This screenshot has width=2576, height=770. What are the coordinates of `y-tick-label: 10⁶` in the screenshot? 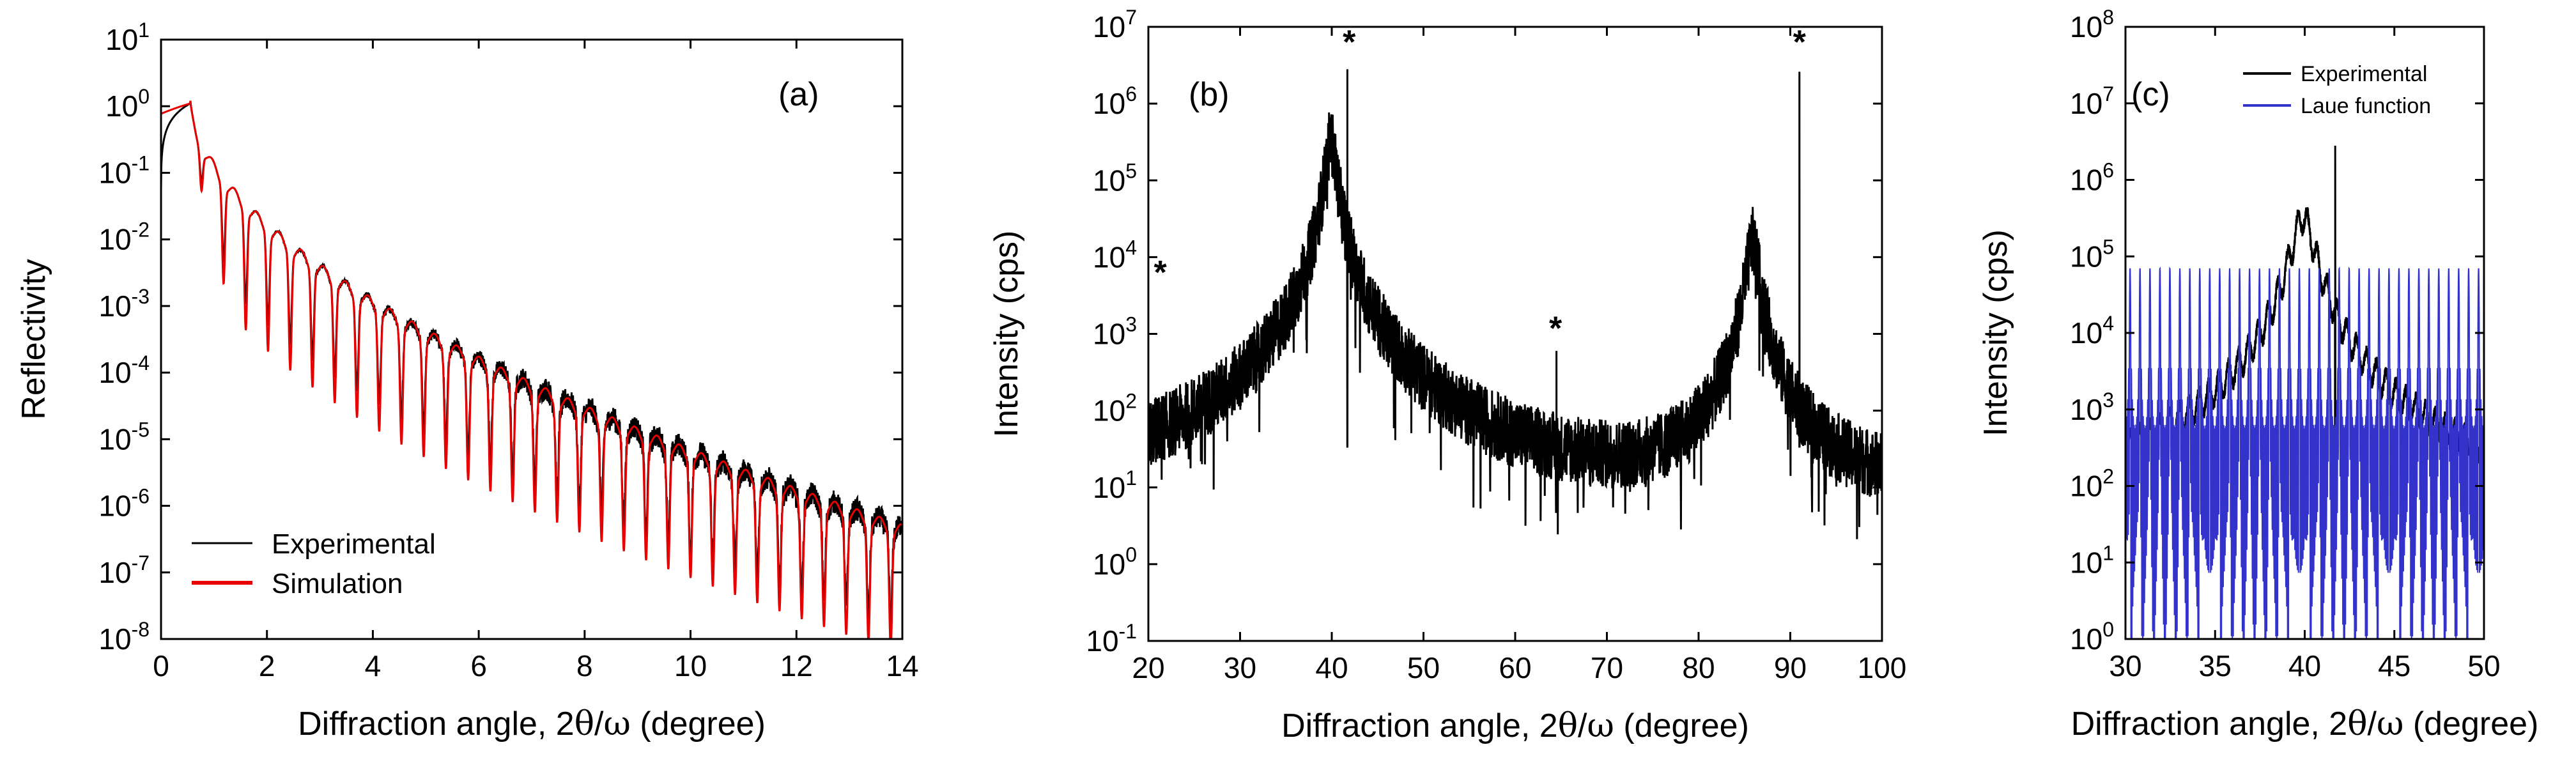 It's located at (2092, 178).